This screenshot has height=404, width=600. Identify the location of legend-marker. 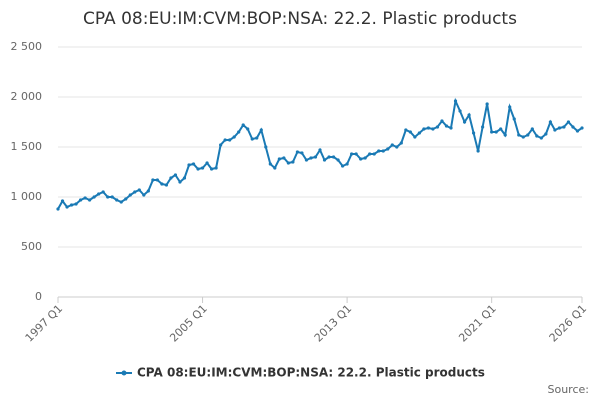
(124, 373).